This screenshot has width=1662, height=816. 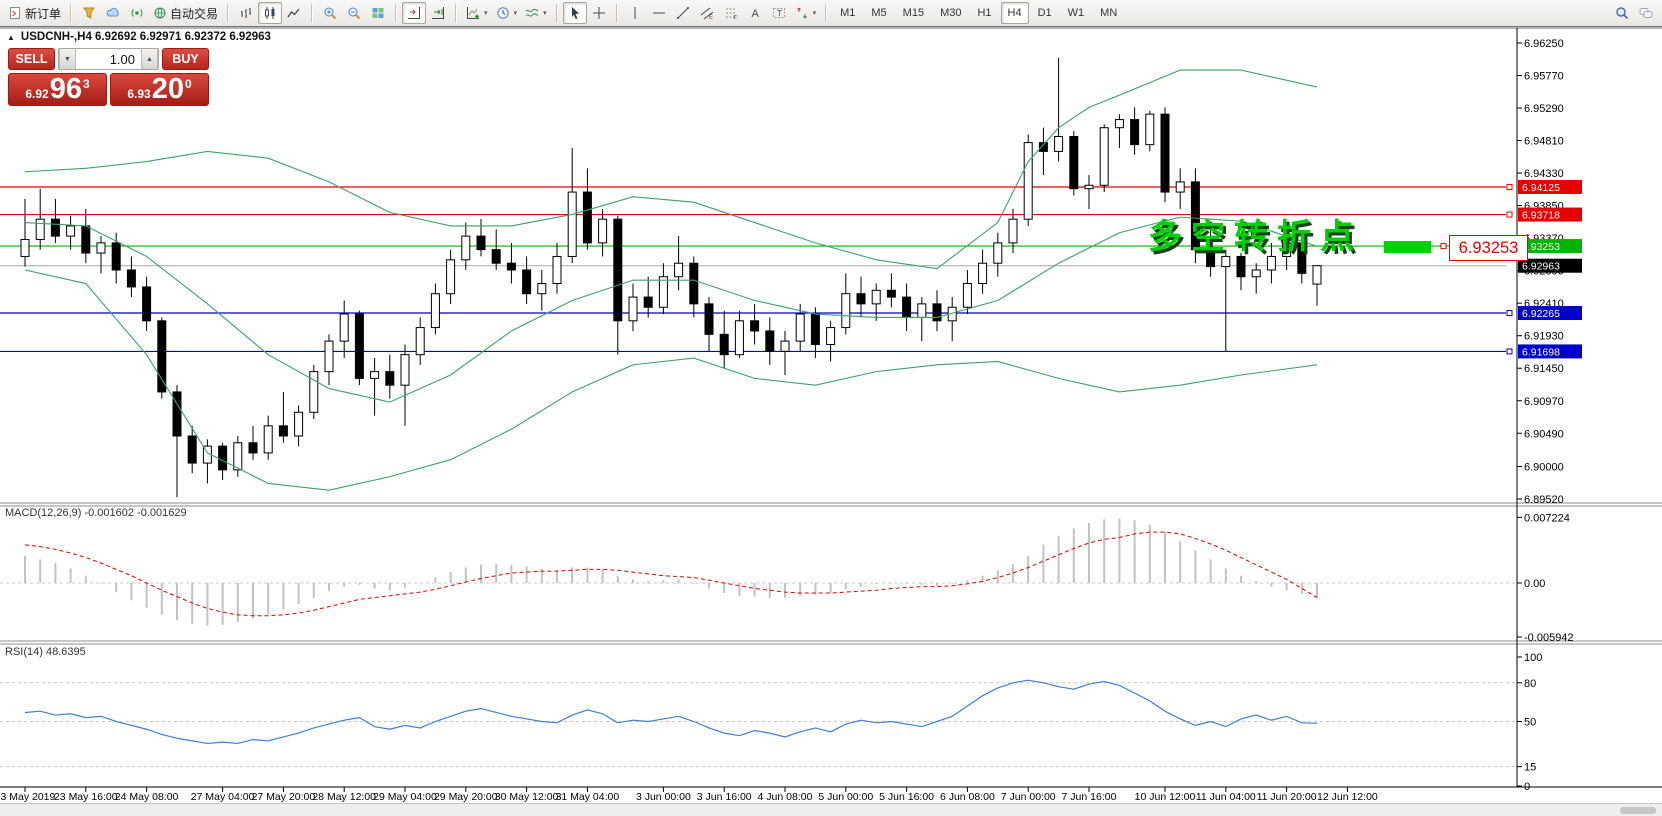 I want to click on hline-button, so click(x=659, y=13).